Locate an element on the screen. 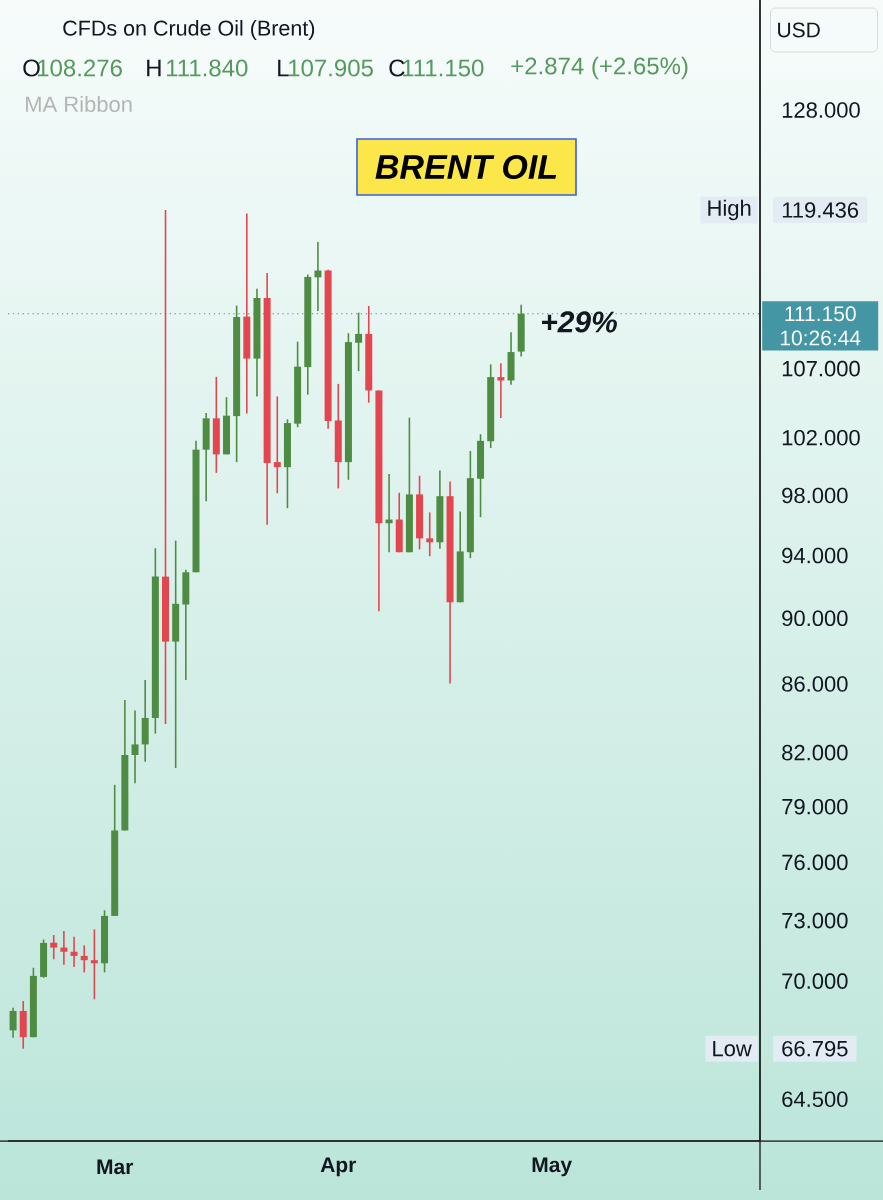 This screenshot has width=883, height=1200. y-tick-label: 70.000 is located at coordinates (815, 981).